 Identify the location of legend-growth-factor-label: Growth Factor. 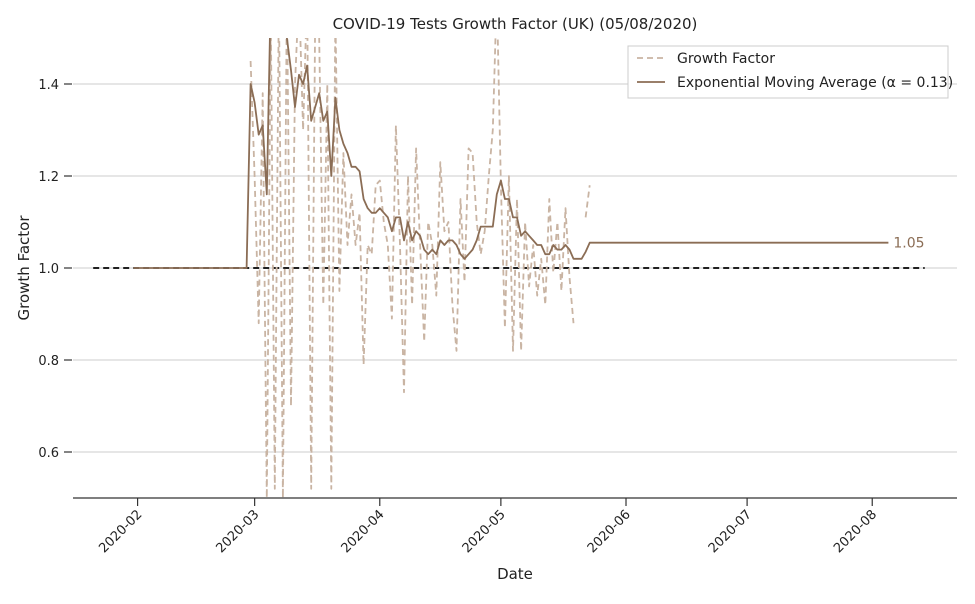
(726, 59).